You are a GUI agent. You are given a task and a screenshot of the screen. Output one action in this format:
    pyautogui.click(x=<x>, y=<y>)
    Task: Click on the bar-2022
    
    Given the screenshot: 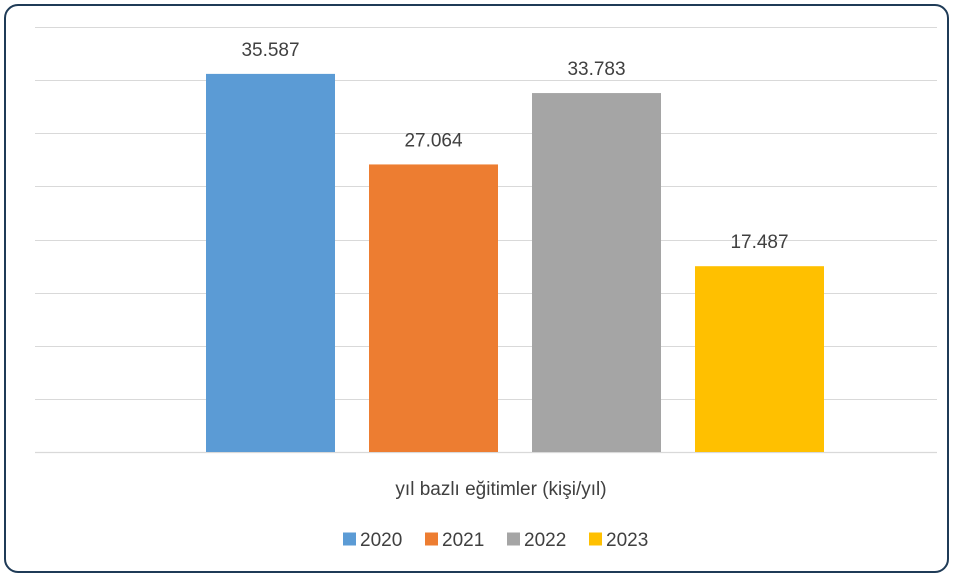 What is the action you would take?
    pyautogui.click(x=596, y=272)
    